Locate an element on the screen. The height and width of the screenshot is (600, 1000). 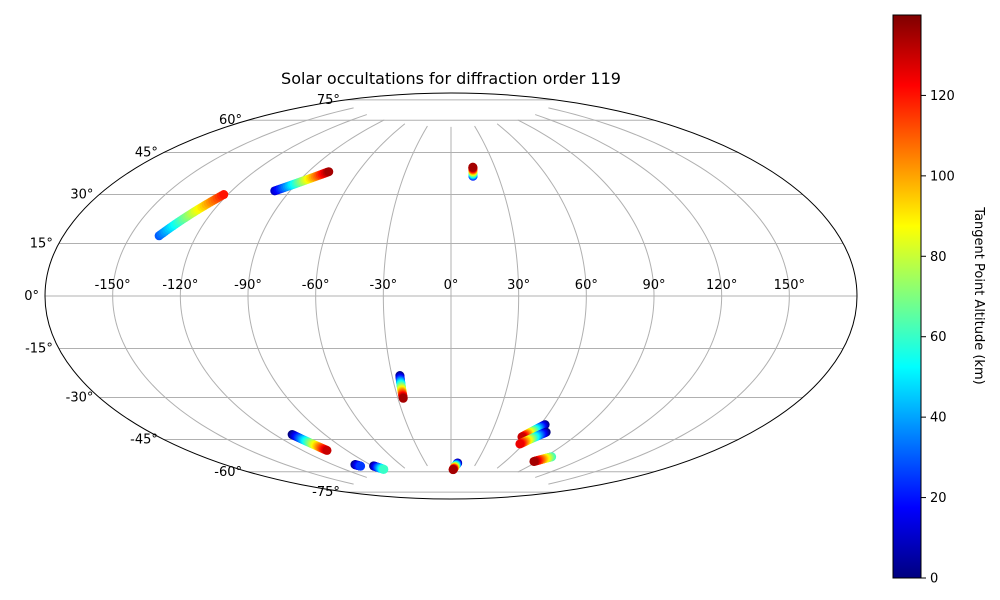
latitude-tick-label: -15° is located at coordinates (39, 349).